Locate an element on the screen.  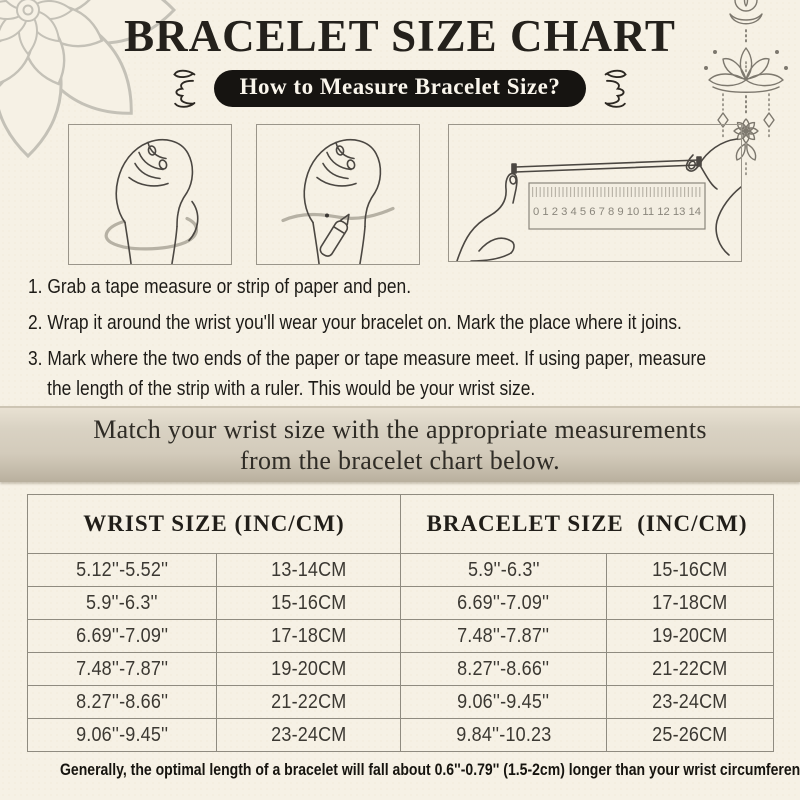
measure-badge-row: How to Measure Bracelet Size? is located at coordinates (400, 88).